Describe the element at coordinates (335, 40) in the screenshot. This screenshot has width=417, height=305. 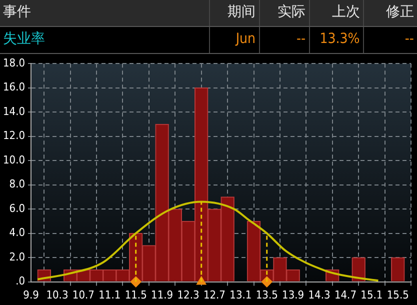
I see `text: 13.3%` at that location.